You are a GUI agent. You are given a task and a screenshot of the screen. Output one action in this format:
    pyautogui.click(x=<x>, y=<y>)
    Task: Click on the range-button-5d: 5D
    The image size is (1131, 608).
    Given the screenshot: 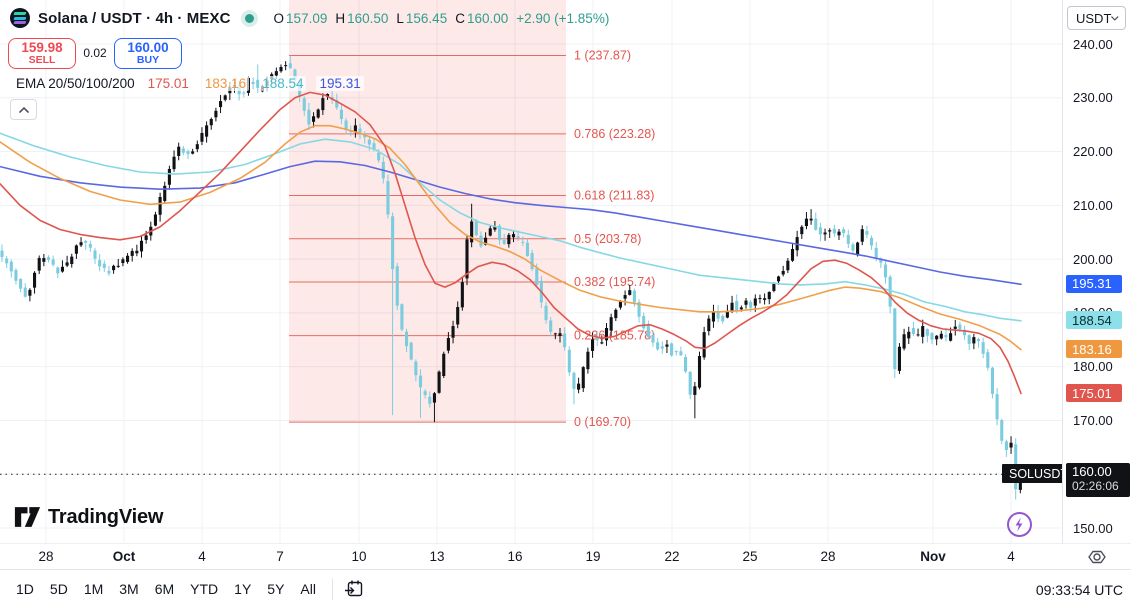 What is the action you would take?
    pyautogui.click(x=58, y=589)
    